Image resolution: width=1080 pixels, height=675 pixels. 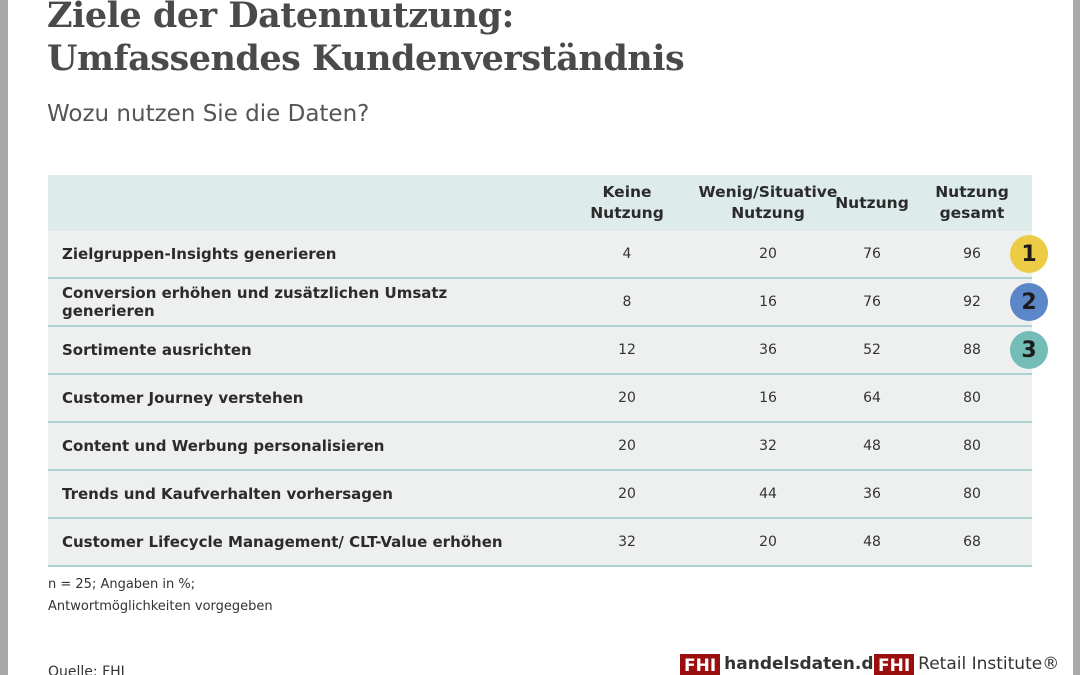 I want to click on row-label: Content und Werbung personalisieren, so click(x=223, y=446).